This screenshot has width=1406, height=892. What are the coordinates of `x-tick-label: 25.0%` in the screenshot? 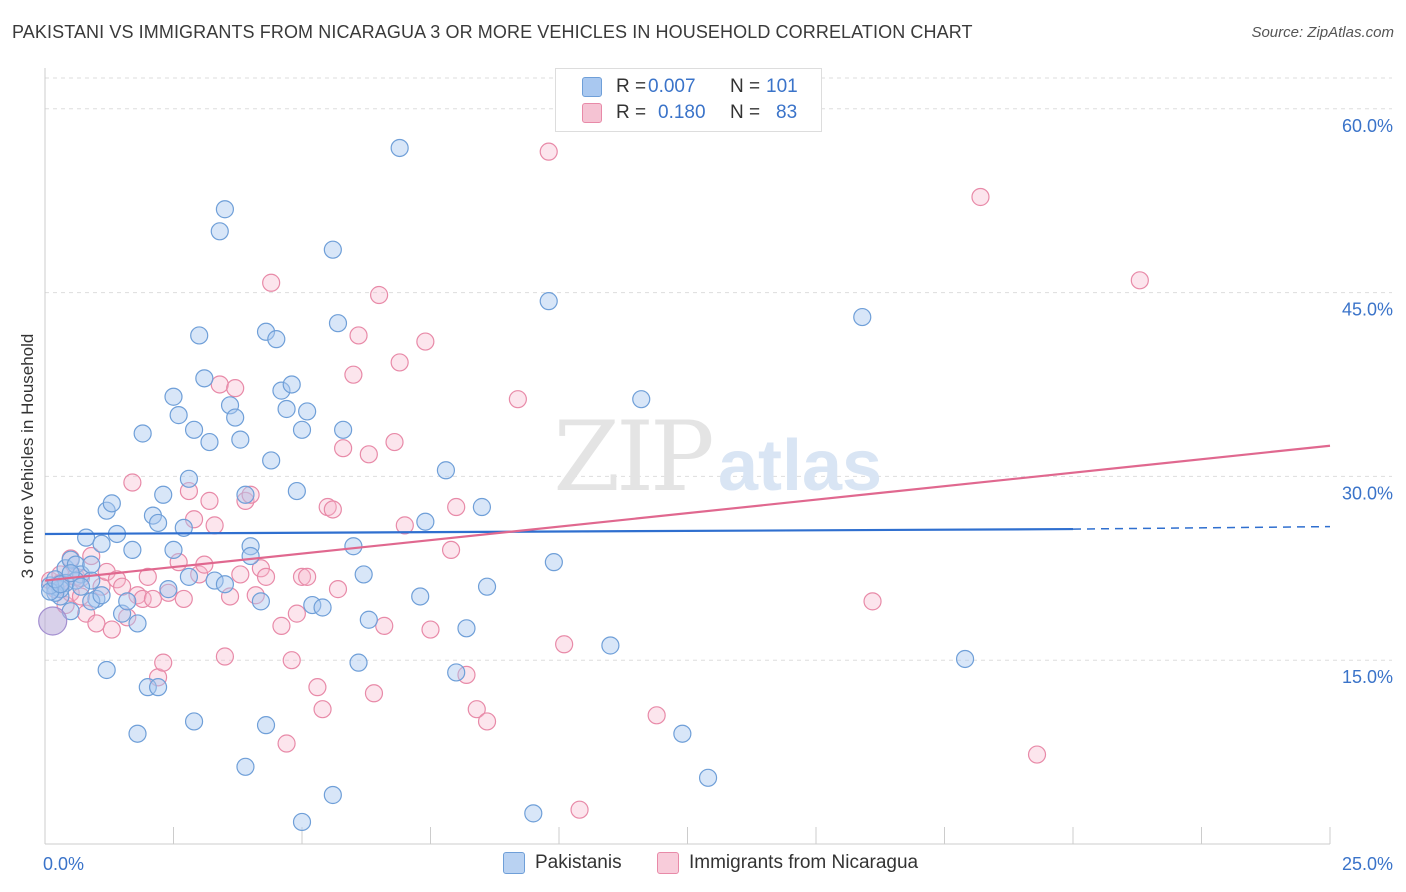 It's located at (1367, 864).